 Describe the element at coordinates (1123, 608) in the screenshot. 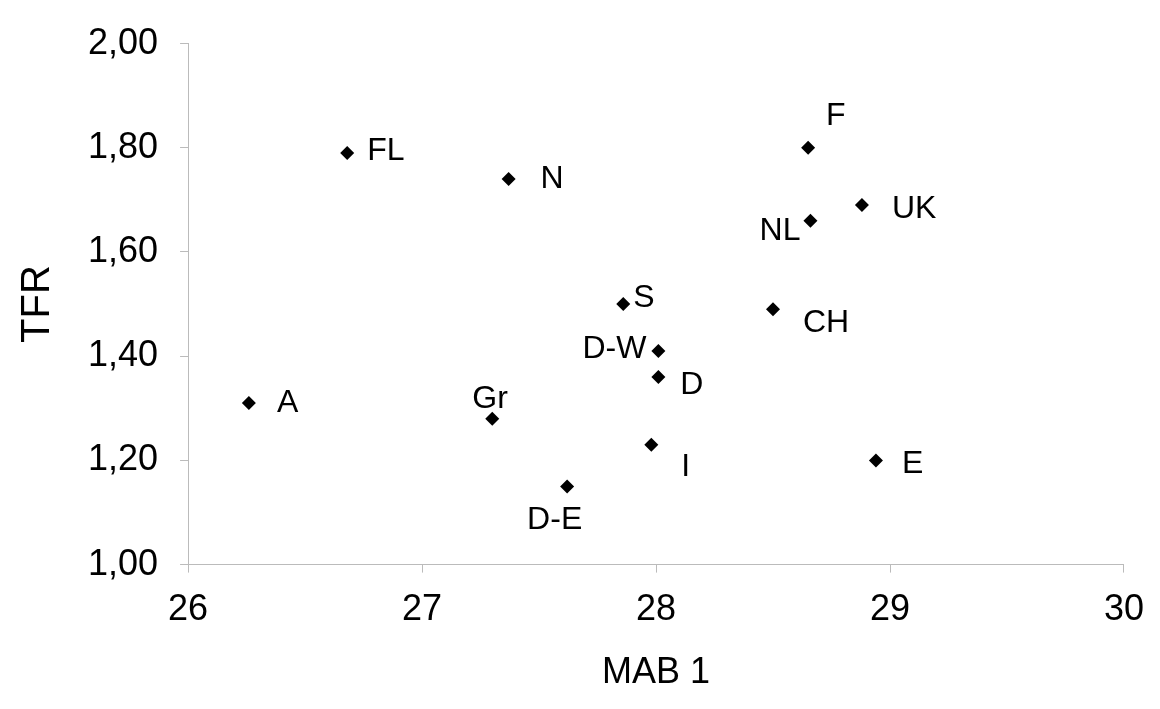

I see `x-tick-label: 30` at that location.